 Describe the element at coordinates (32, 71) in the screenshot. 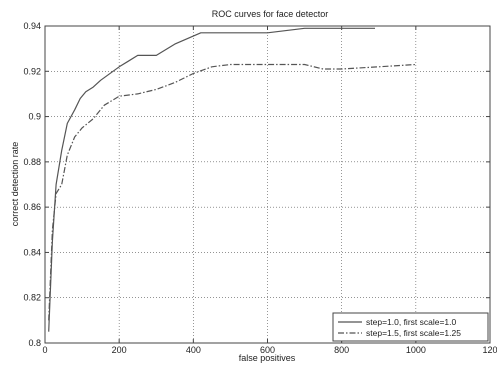

I see `y-tick-label: 0.92` at that location.